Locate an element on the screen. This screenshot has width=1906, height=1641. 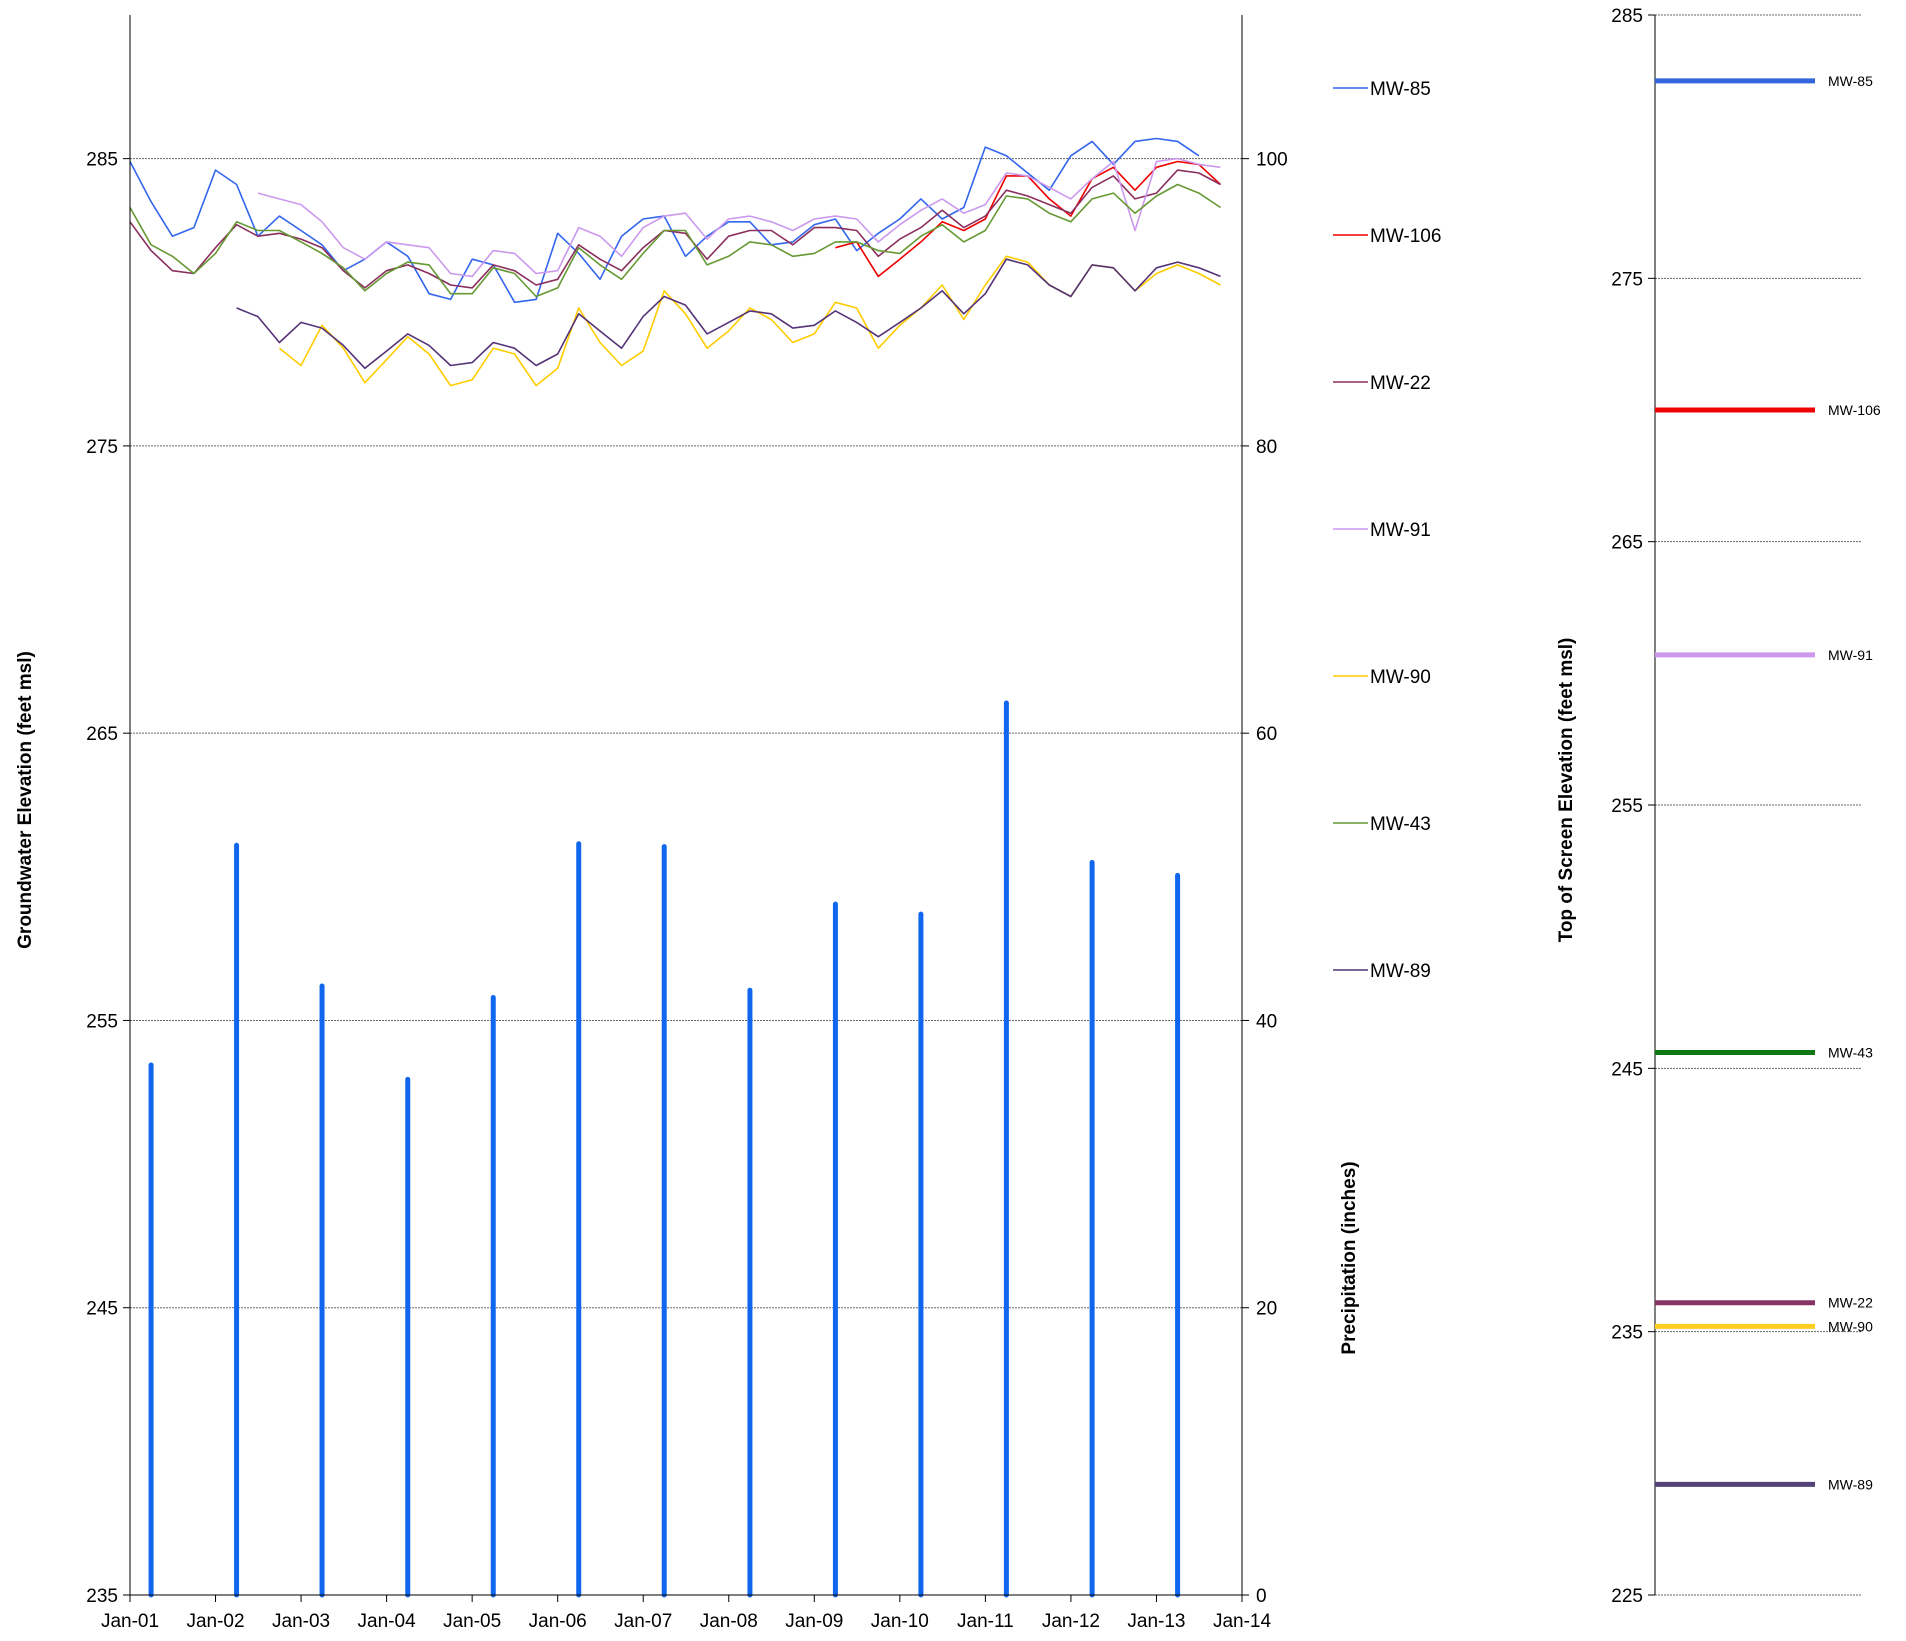
x-tick-label-jan-03: Jan-03 is located at coordinates (301, 1621).